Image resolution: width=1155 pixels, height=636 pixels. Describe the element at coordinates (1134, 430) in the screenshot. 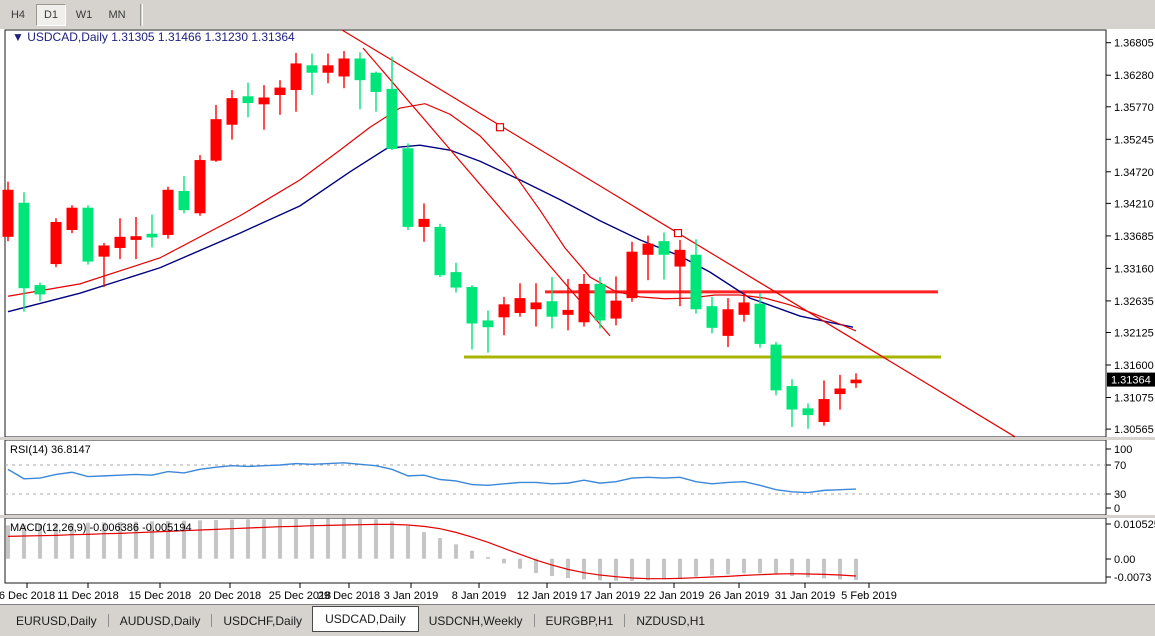

I see `price-axis-label: 1.30565` at that location.